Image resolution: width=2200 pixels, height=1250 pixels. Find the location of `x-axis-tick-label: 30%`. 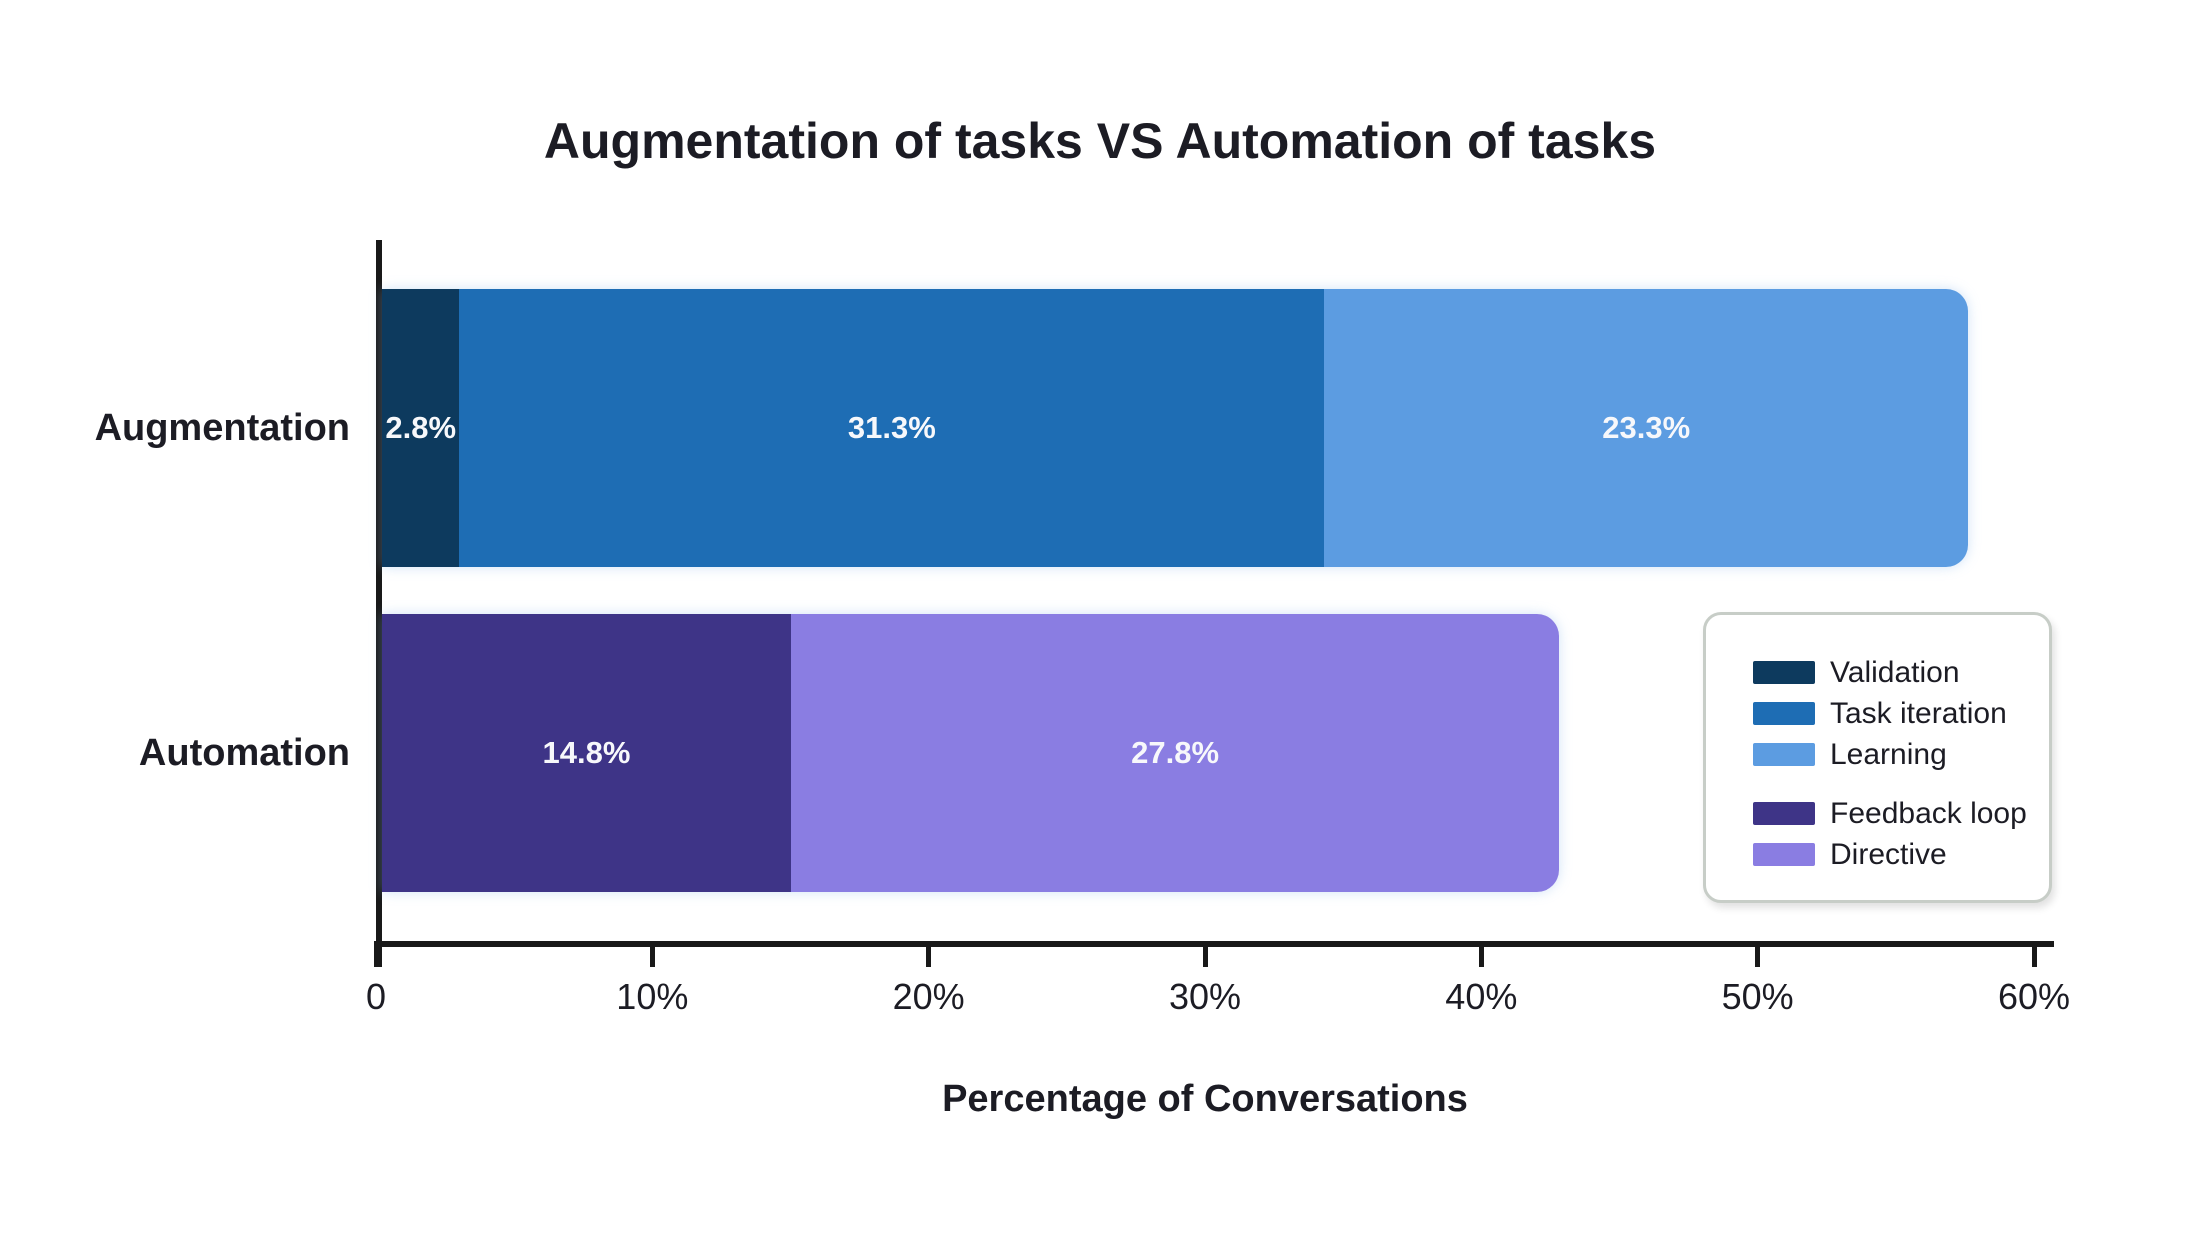

x-axis-tick-label: 30% is located at coordinates (1205, 996).